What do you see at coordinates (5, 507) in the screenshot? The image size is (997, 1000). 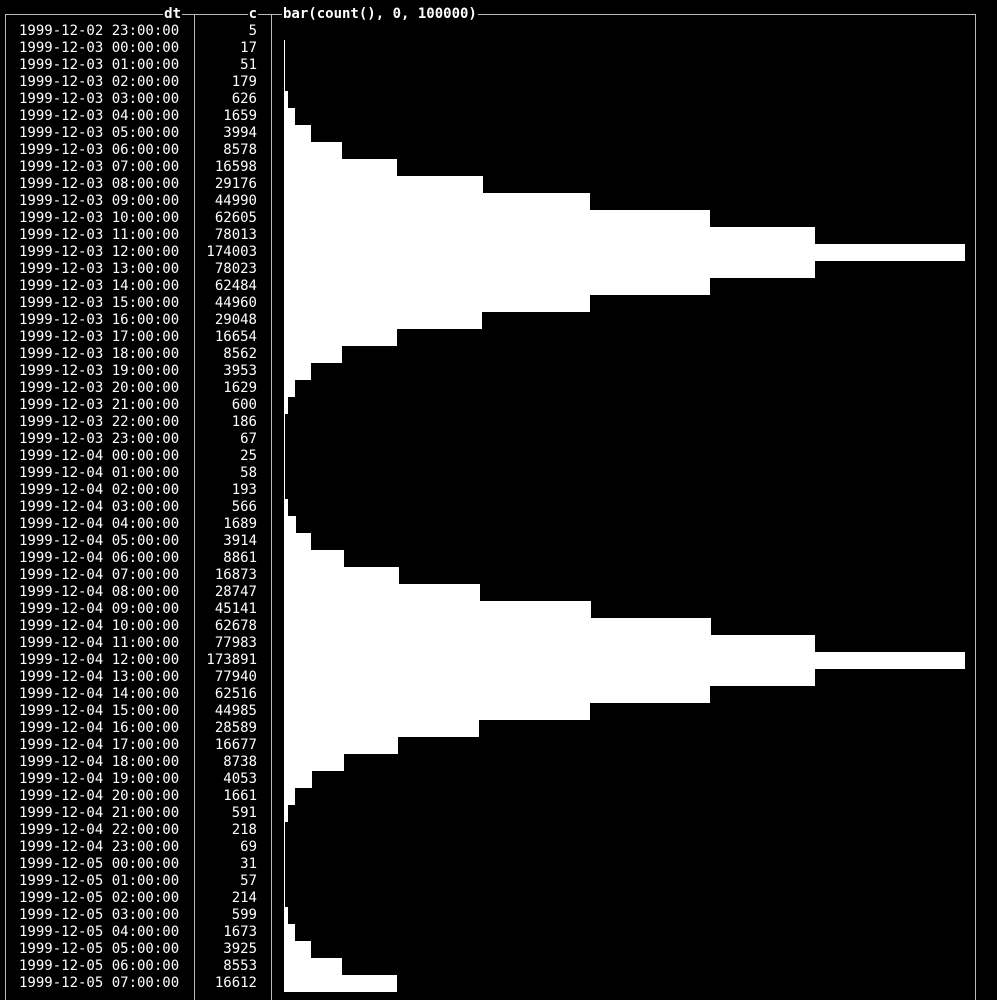 I see `frame-left` at bounding box center [5, 507].